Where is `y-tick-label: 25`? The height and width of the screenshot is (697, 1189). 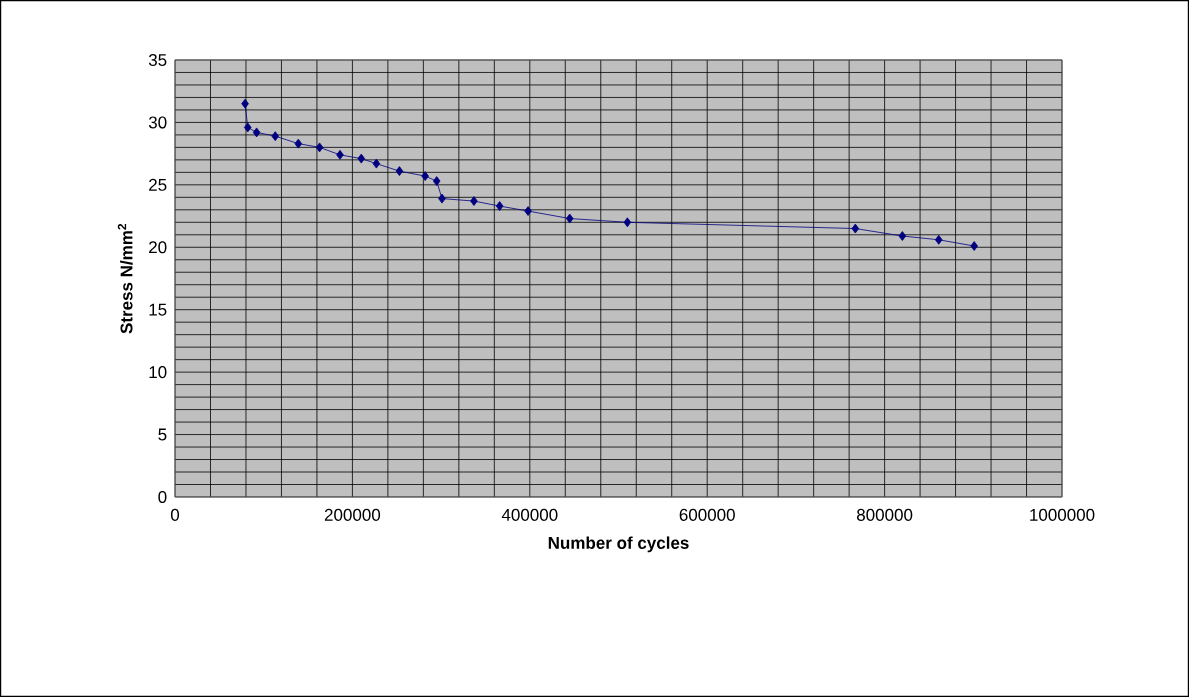
y-tick-label: 25 is located at coordinates (158, 184).